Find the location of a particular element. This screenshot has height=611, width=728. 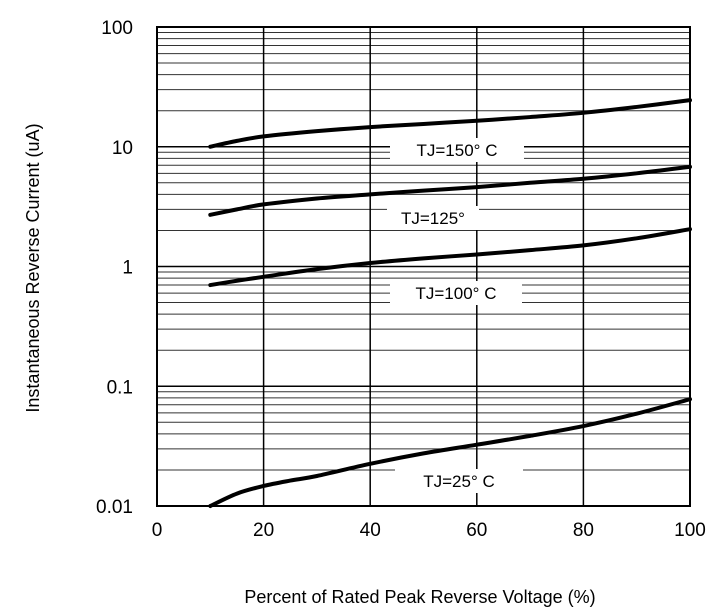

x-tick-label: 100 is located at coordinates (690, 530).